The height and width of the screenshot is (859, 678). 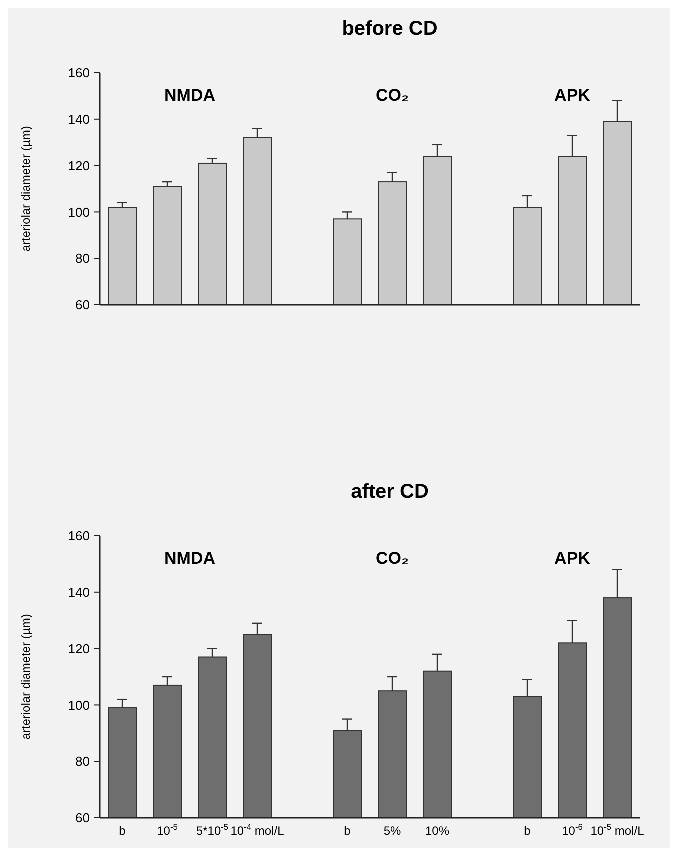 I want to click on x-tick-label: 10%, so click(x=437, y=831).